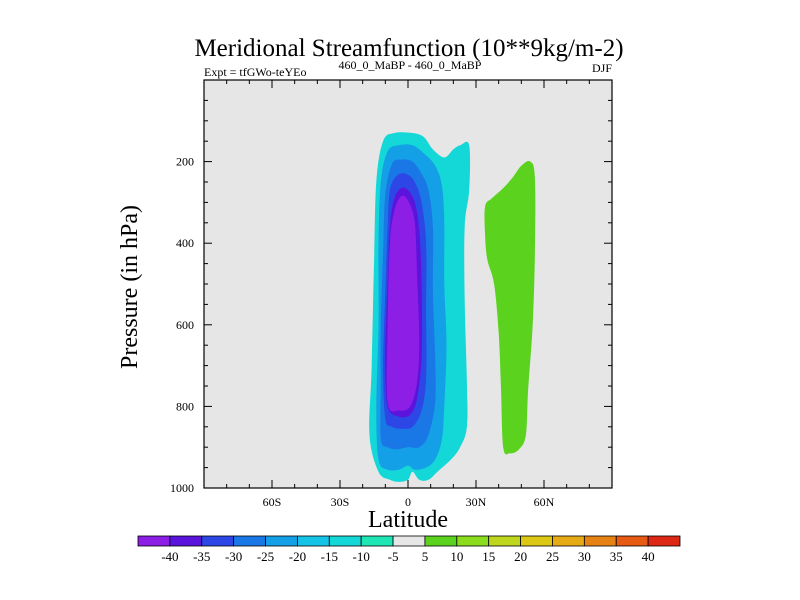 This screenshot has width=800, height=600. I want to click on colorbar-label: -10, so click(361, 556).